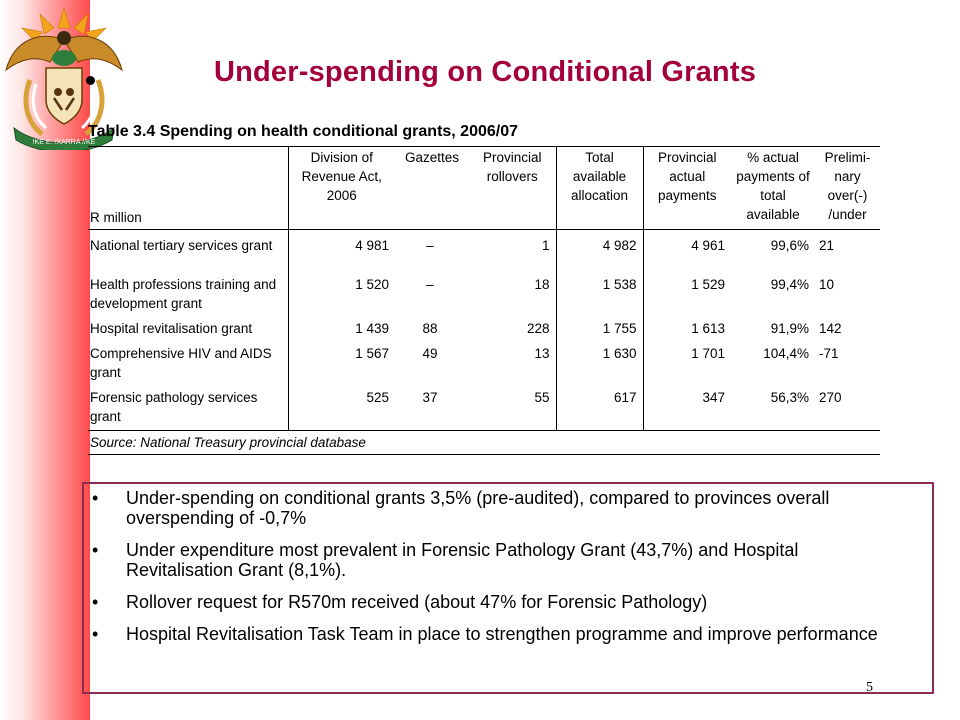 The image size is (960, 720). Describe the element at coordinates (600, 295) in the screenshot. I see `cell-total: 1 538` at that location.